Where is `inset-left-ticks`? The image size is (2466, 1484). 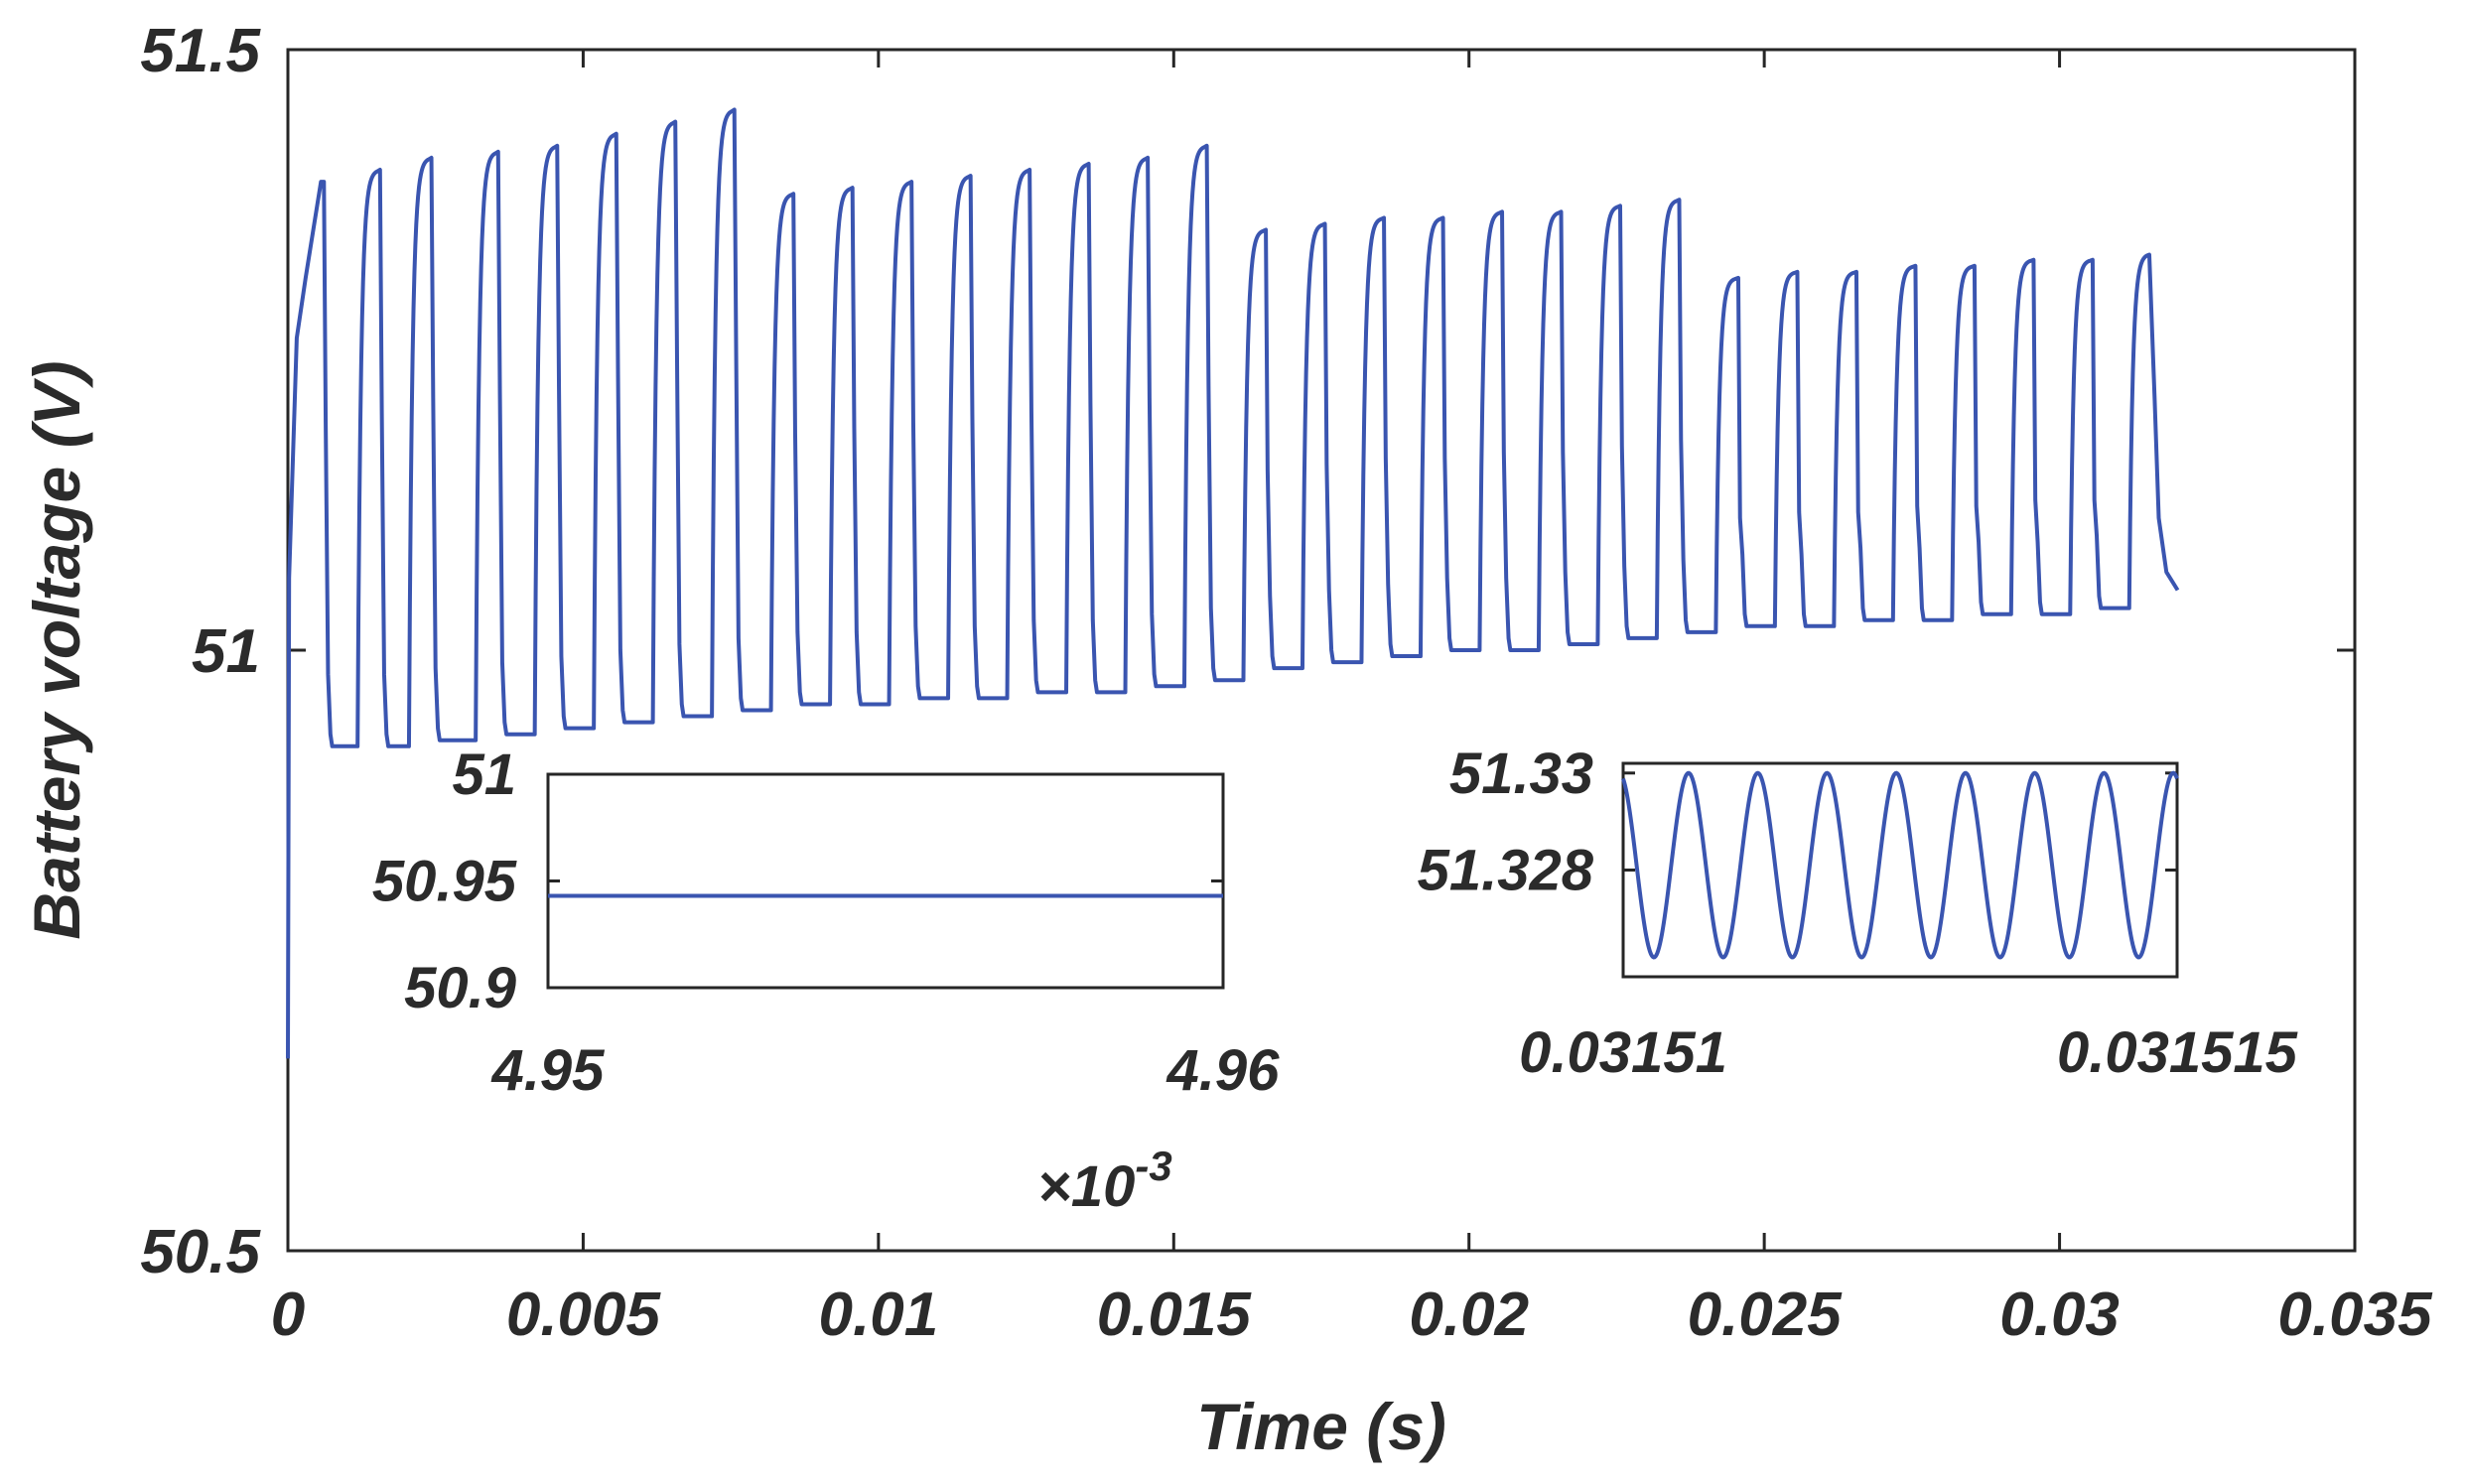 inset-left-ticks is located at coordinates (885, 881).